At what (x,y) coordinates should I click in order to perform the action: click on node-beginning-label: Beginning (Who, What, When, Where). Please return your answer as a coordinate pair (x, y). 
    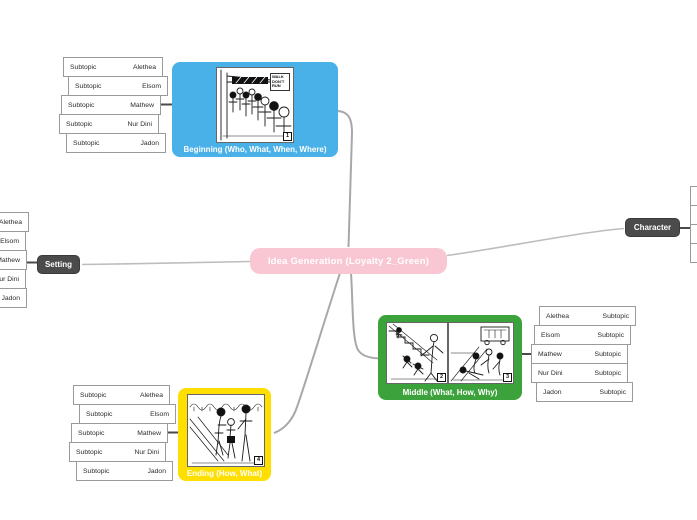
    Looking at the image, I should click on (255, 149).